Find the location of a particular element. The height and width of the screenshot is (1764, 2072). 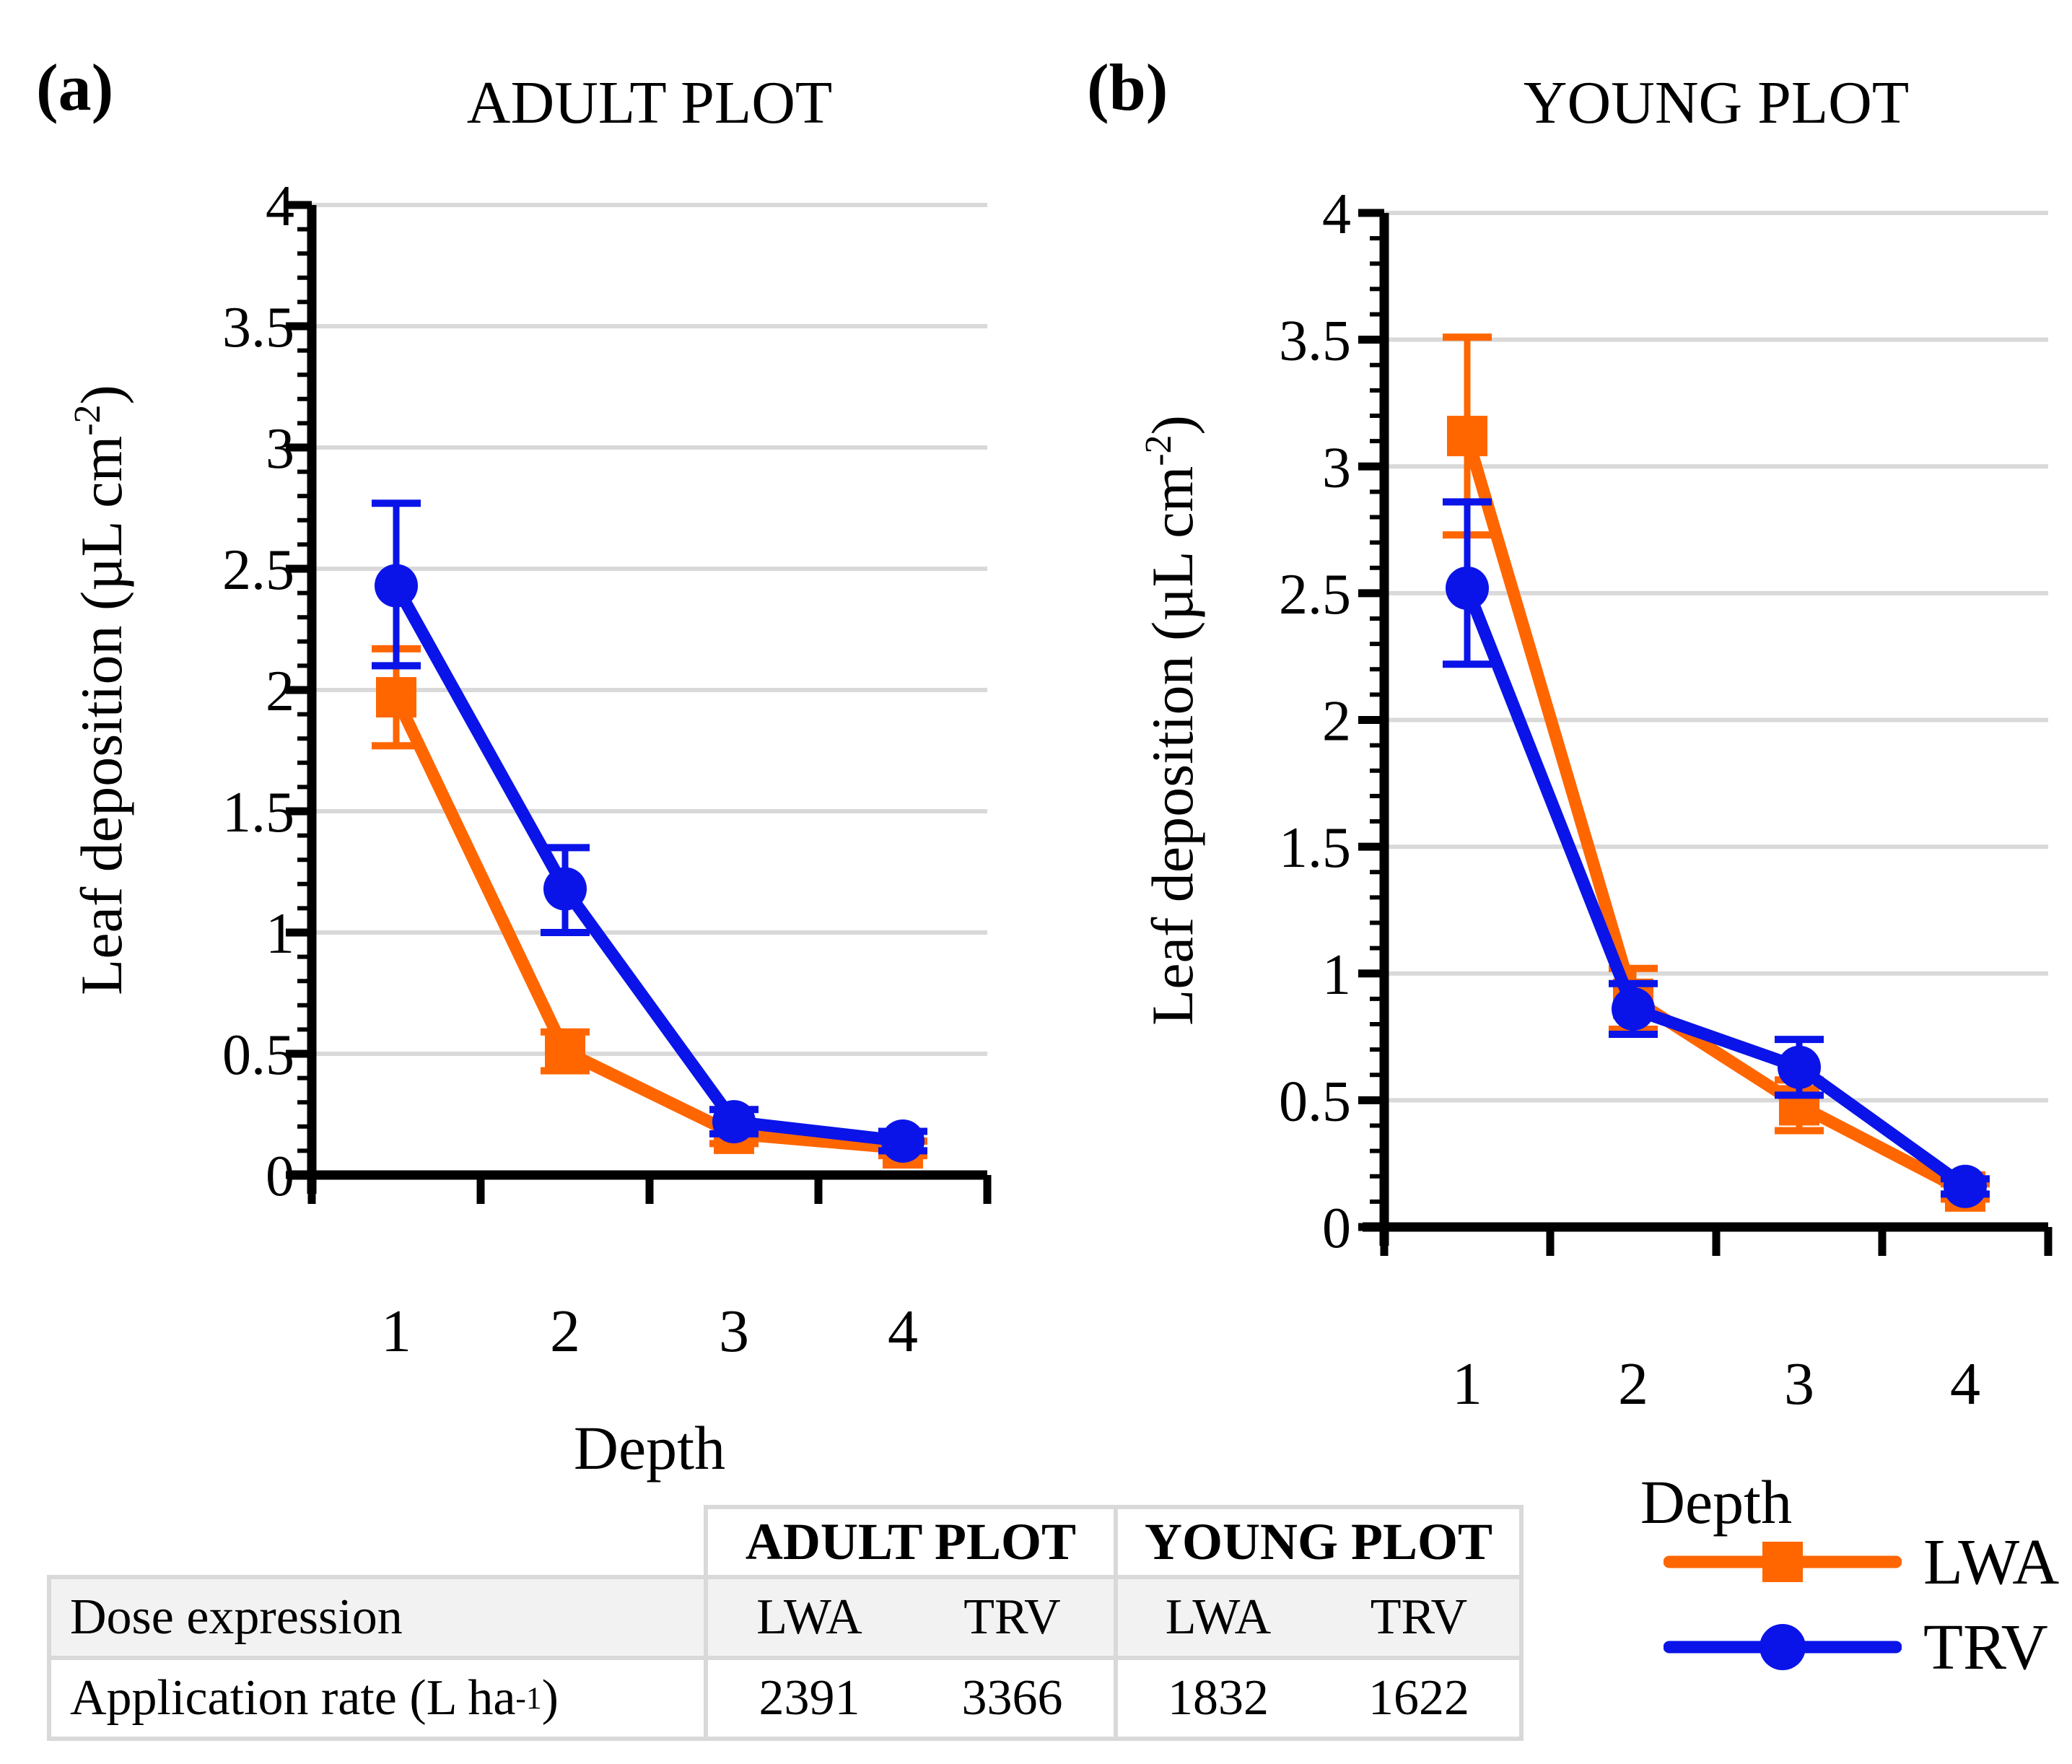

series-legend: LWA TRV is located at coordinates (1862, 1604).